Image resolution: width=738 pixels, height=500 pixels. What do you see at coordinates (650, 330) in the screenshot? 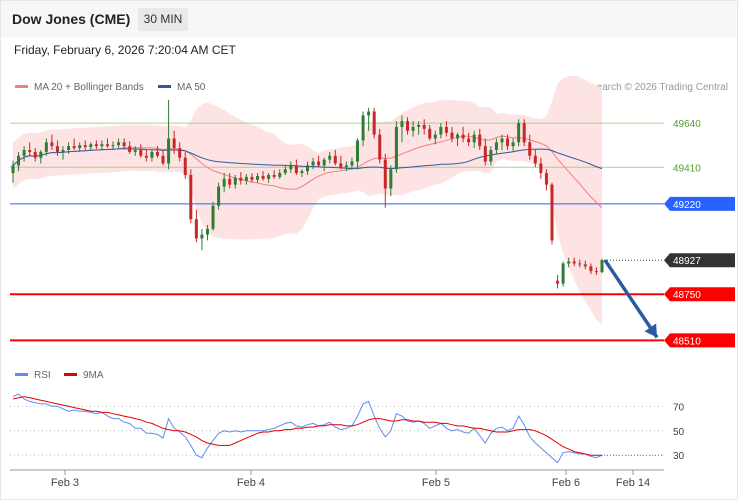
I see `projection-arrow-head` at bounding box center [650, 330].